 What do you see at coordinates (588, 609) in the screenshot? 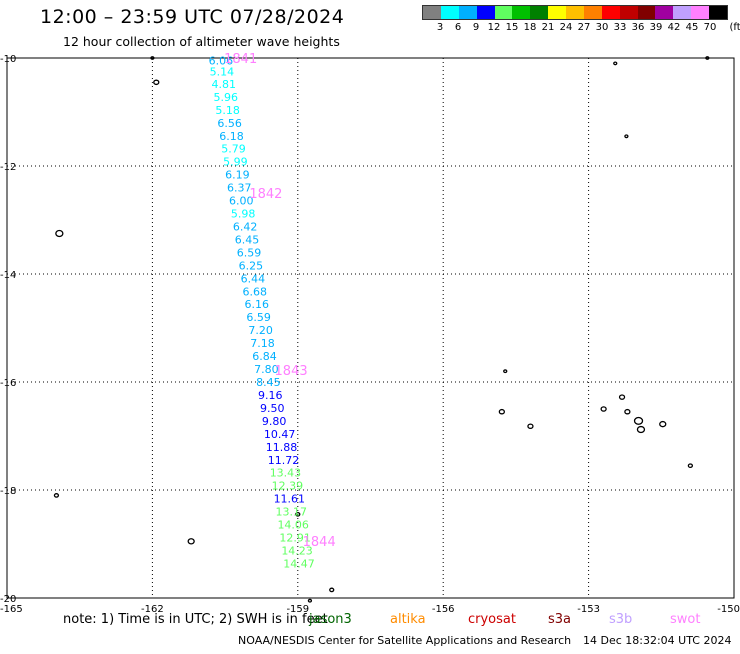
I see `longitude-tick-label: -153` at bounding box center [588, 609].